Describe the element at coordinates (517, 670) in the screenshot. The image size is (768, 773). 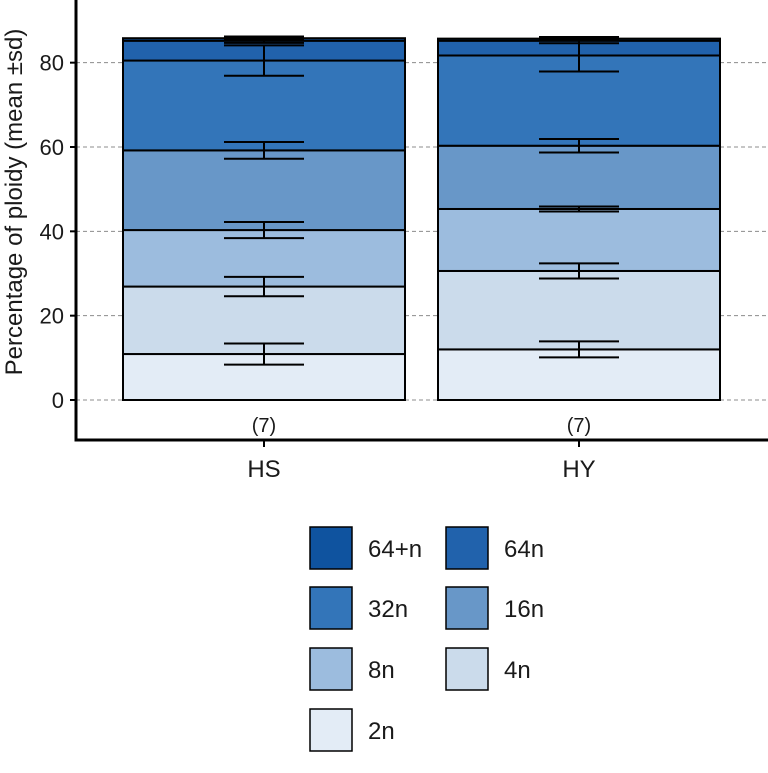
I see `legend-label: 4n` at that location.